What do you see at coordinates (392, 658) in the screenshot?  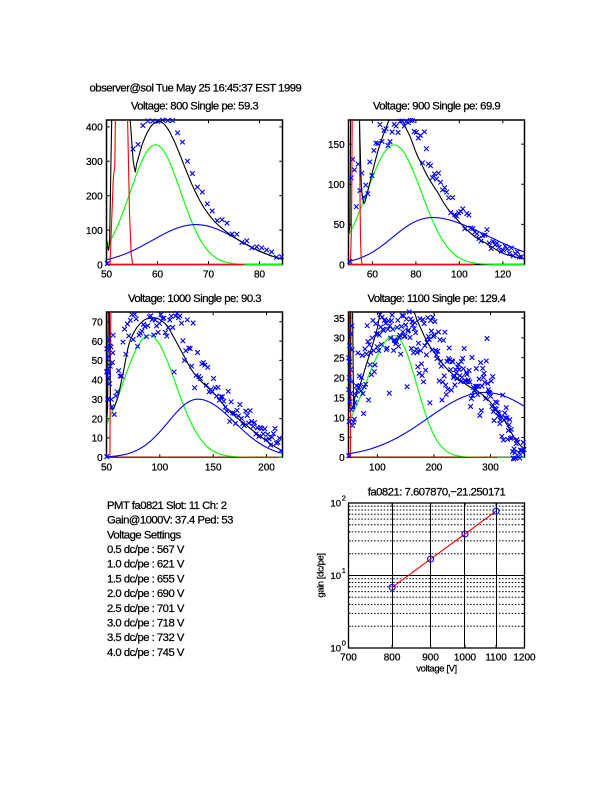 I see `svg-text: 800` at bounding box center [392, 658].